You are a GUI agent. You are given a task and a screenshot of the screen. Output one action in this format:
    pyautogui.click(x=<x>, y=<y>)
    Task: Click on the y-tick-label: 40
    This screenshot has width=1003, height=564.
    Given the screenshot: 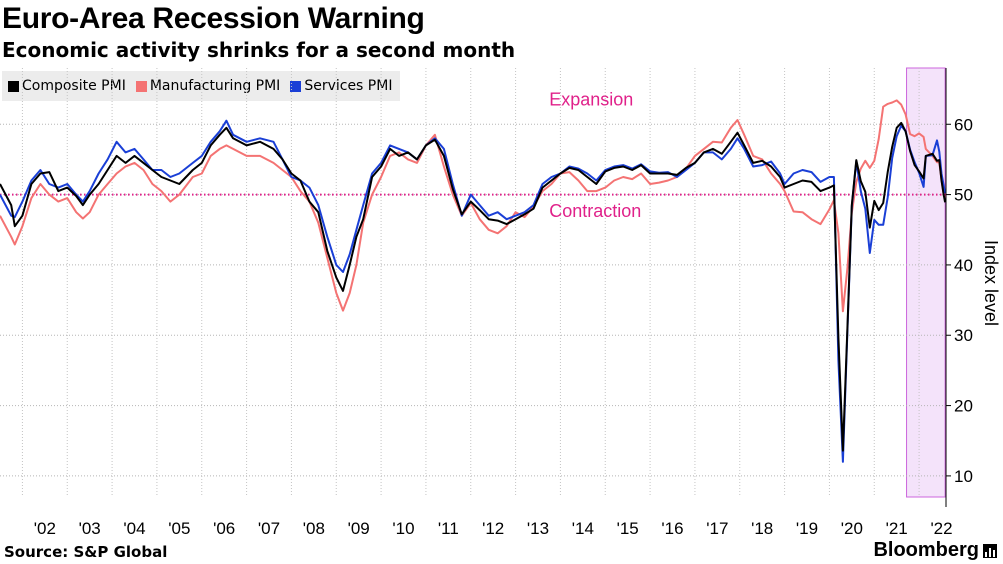 What is the action you would take?
    pyautogui.click(x=963, y=265)
    